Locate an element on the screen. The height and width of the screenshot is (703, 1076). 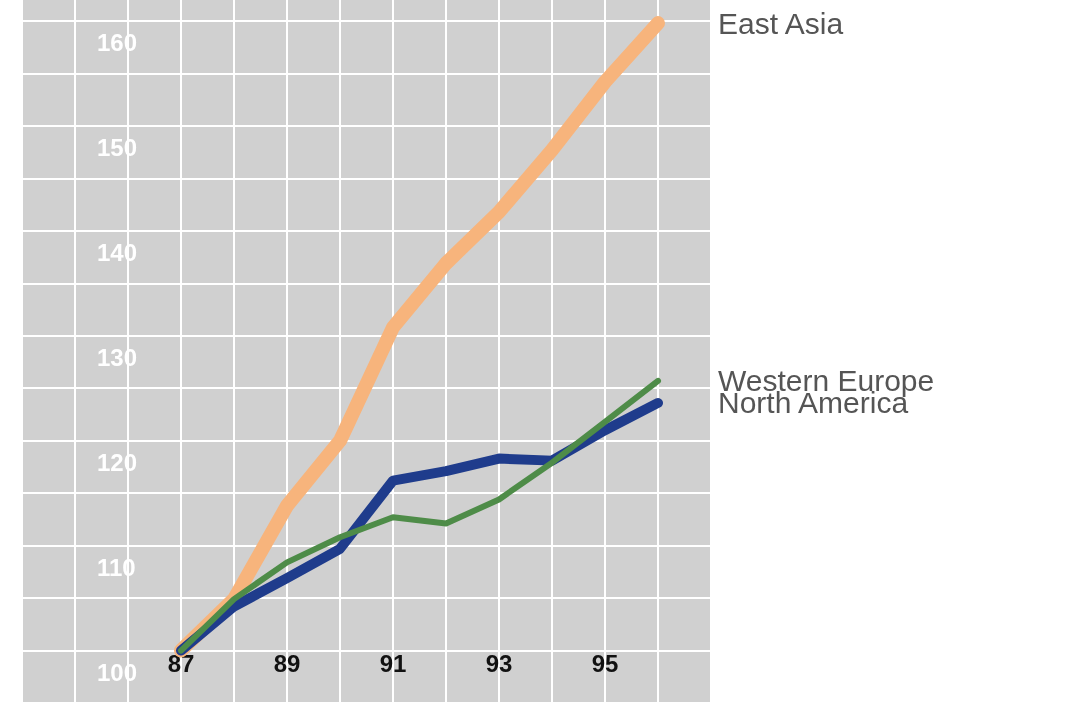
series-label: East Asia is located at coordinates (781, 23).